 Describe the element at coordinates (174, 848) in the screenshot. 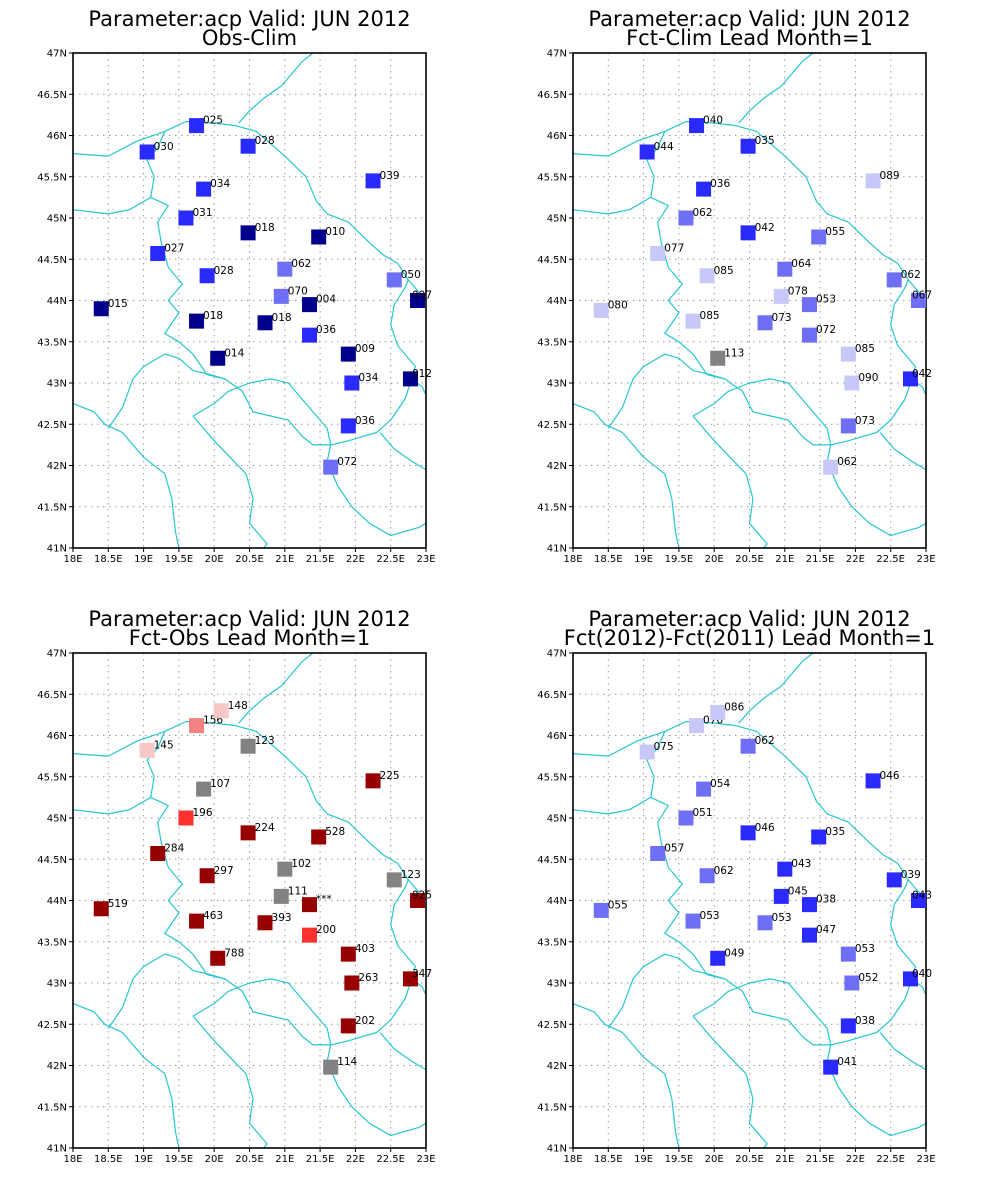

I see `station-label: 284` at that location.